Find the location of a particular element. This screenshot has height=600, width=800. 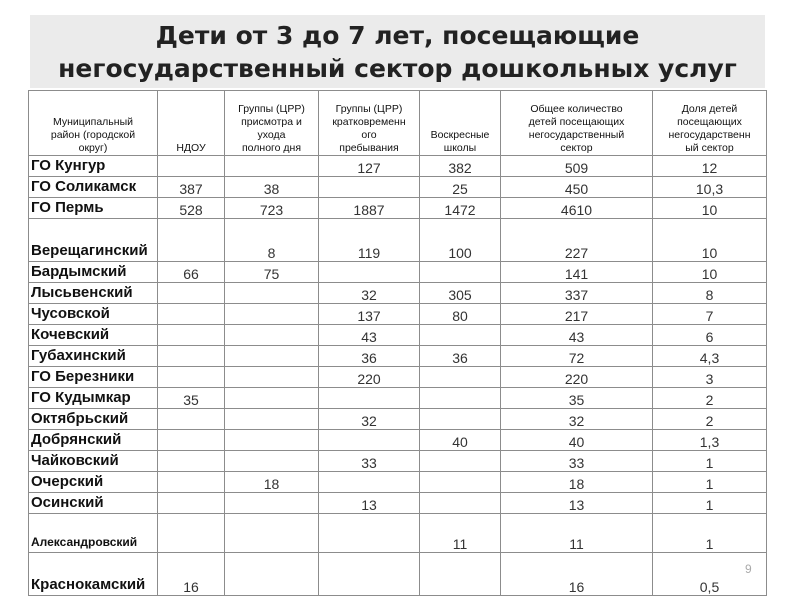

row-label: Лысьвенский is located at coordinates (93, 293).